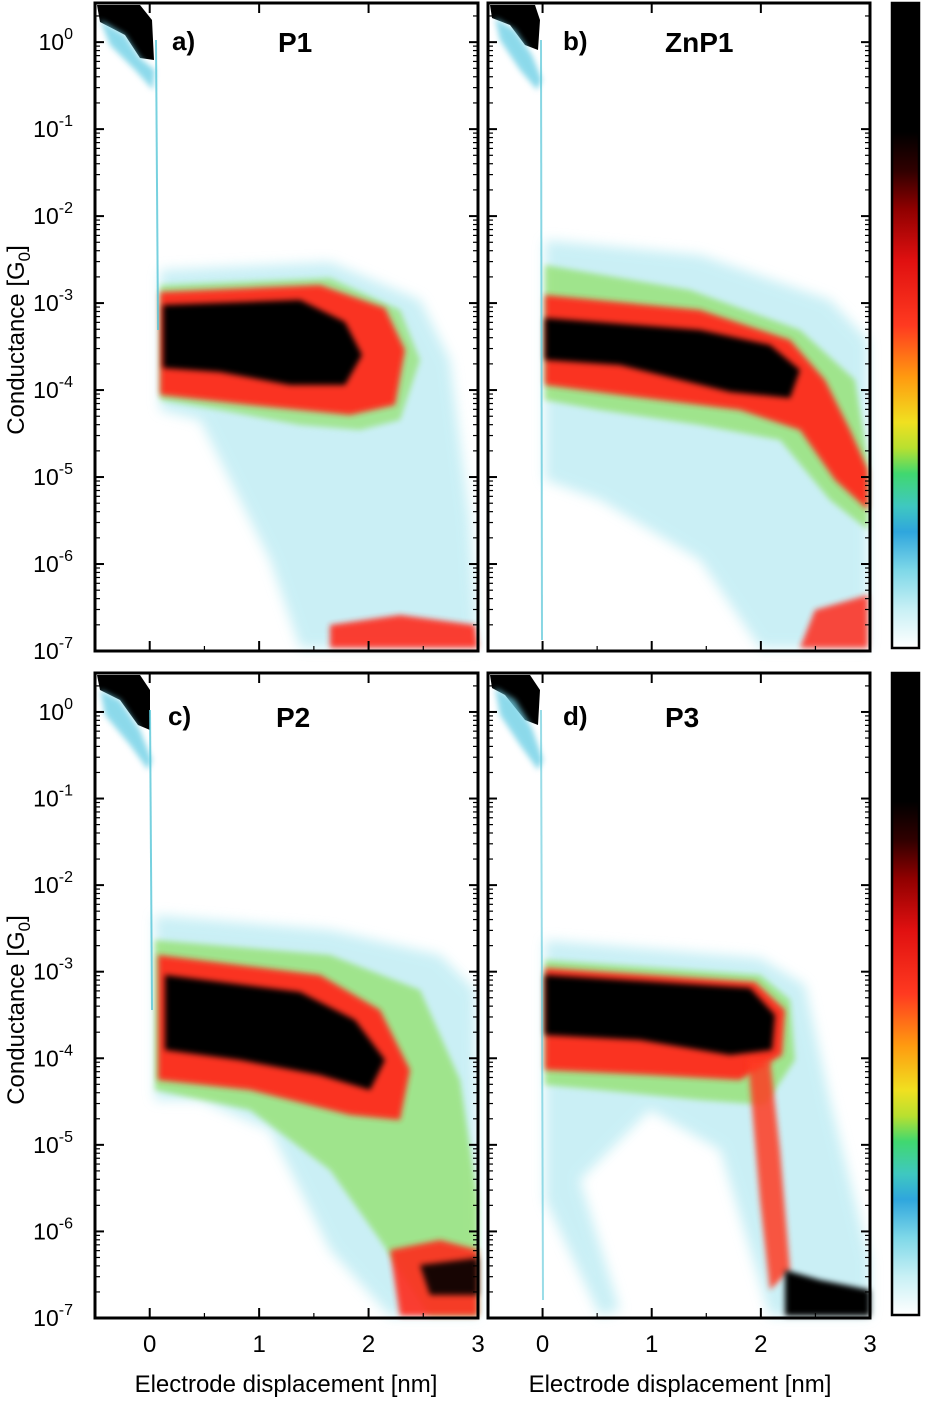 Image resolution: width=925 pixels, height=1403 pixels. Describe the element at coordinates (404, 631) in the screenshot. I see `tail-a-red` at that location.